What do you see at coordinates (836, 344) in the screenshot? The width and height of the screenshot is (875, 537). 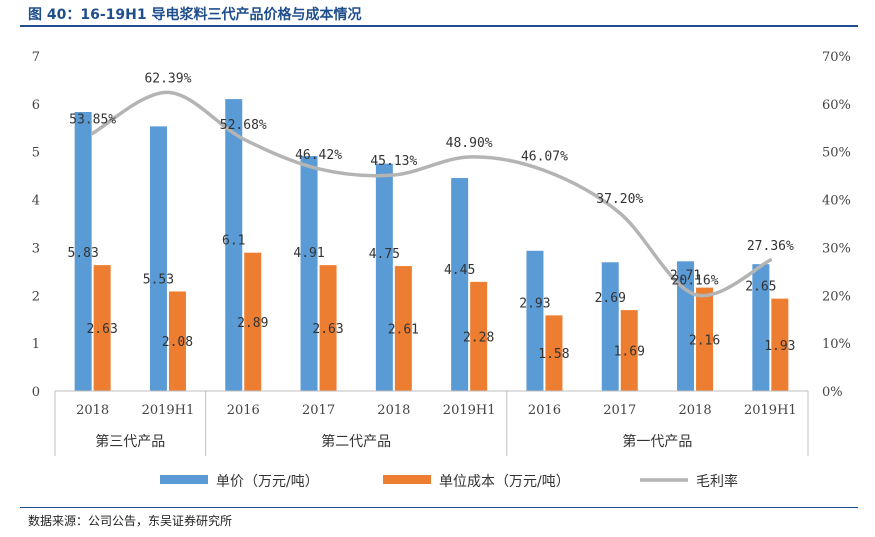 I see `y2-tick-label: 10%` at bounding box center [836, 344].